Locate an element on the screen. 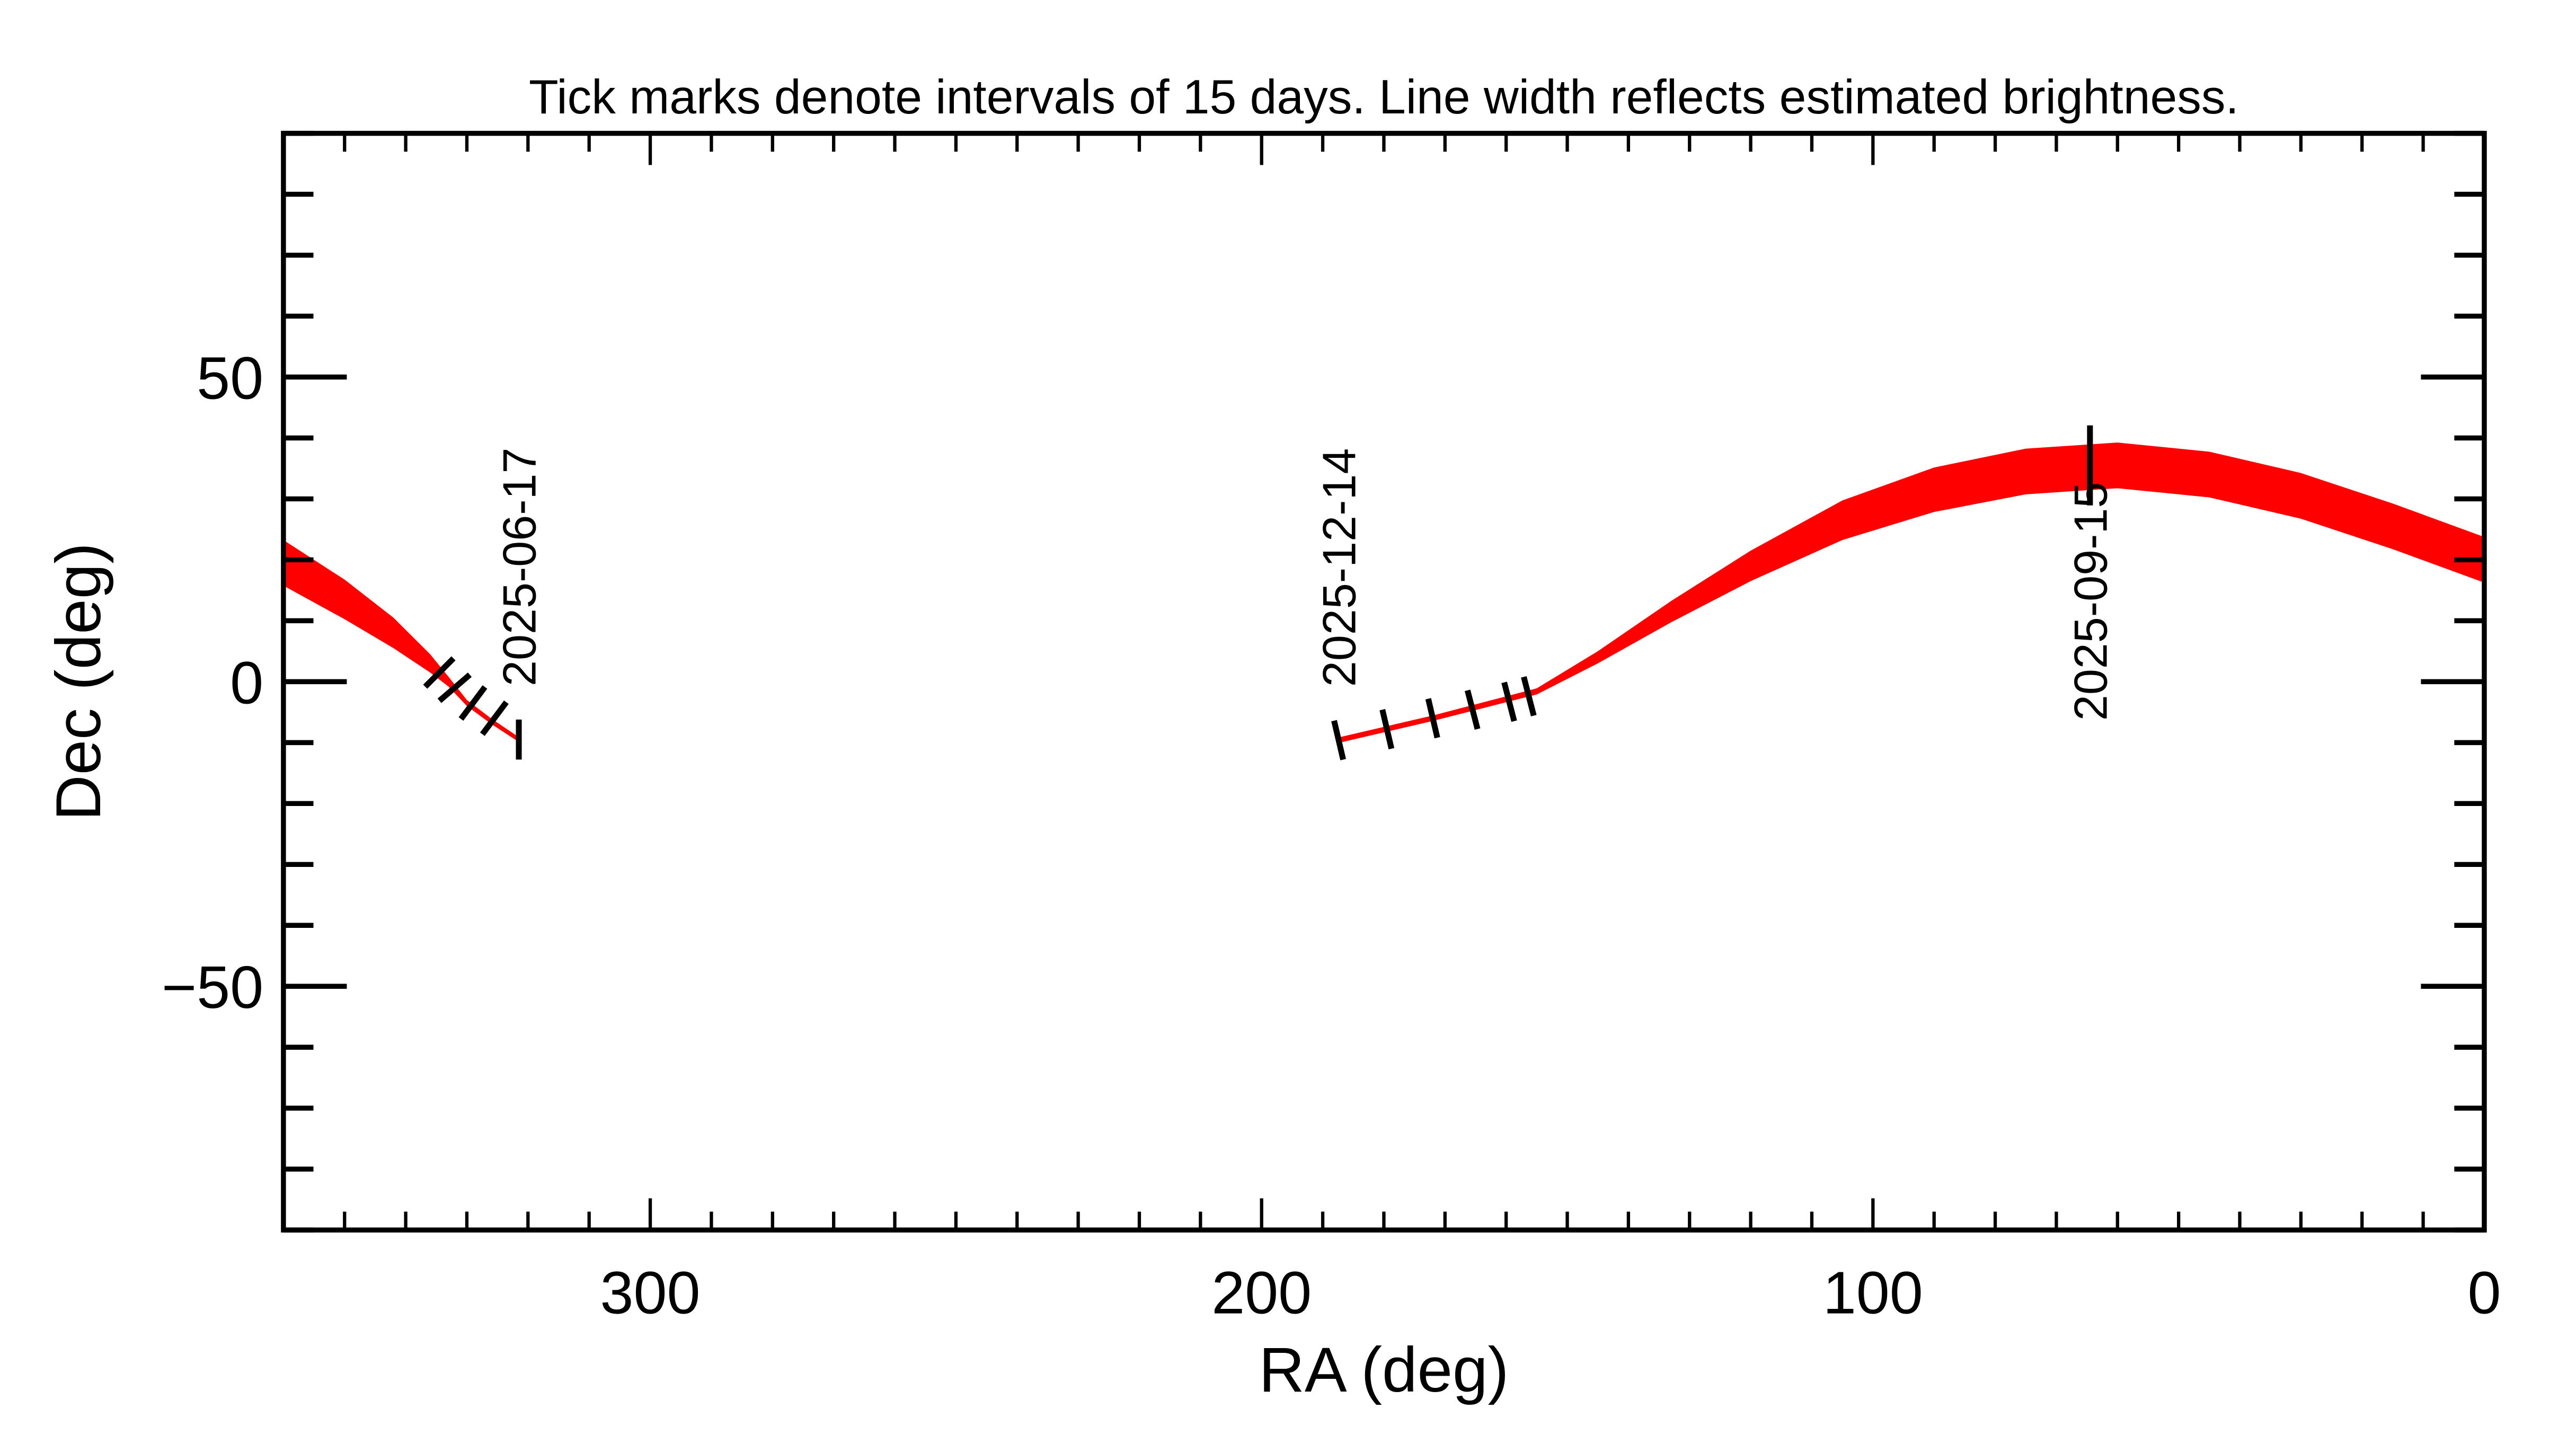 This screenshot has height=1435, width=2576. y-tick-label: 50 is located at coordinates (230, 377).